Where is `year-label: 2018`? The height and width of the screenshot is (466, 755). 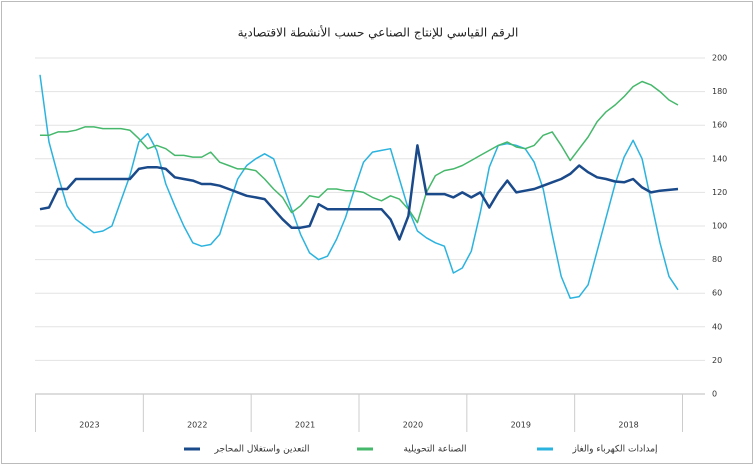
year-label: 2018 is located at coordinates (628, 425).